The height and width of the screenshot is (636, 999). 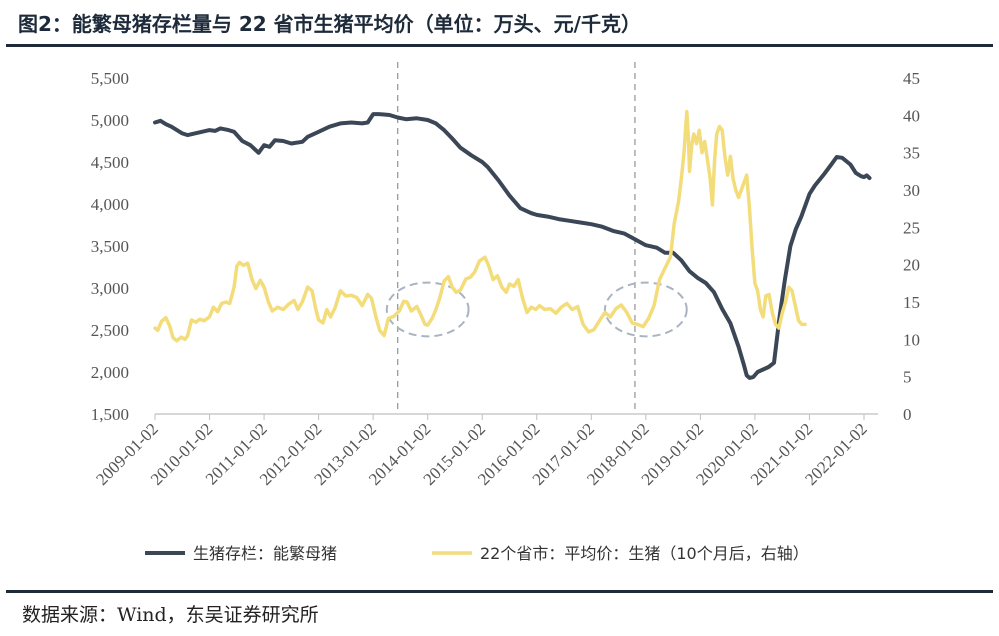 I want to click on legend: 生猪存栏：能繁母猪 22个省市：平均价：生猪（10个月后，右轴）, so click(x=477, y=553).